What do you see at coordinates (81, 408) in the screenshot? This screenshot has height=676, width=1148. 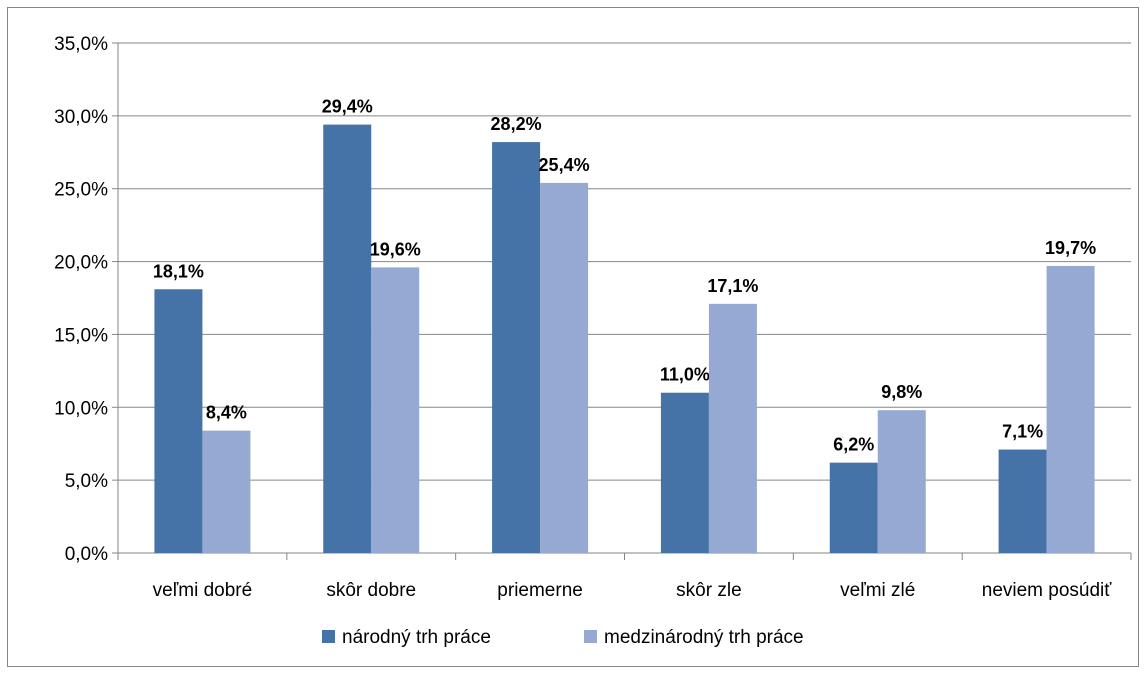 I see `y-tick-label: 10,0%` at bounding box center [81, 408].